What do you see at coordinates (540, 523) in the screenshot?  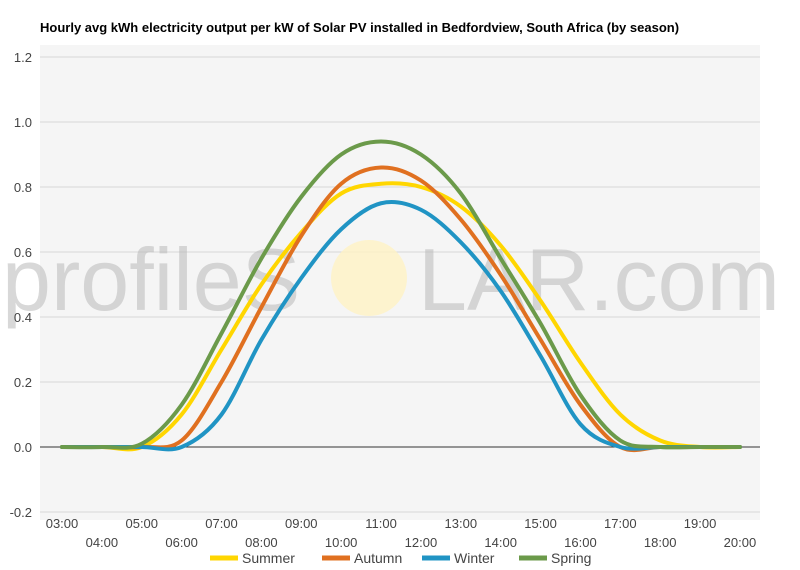 I see `x-tick-label: 15:00` at bounding box center [540, 523].